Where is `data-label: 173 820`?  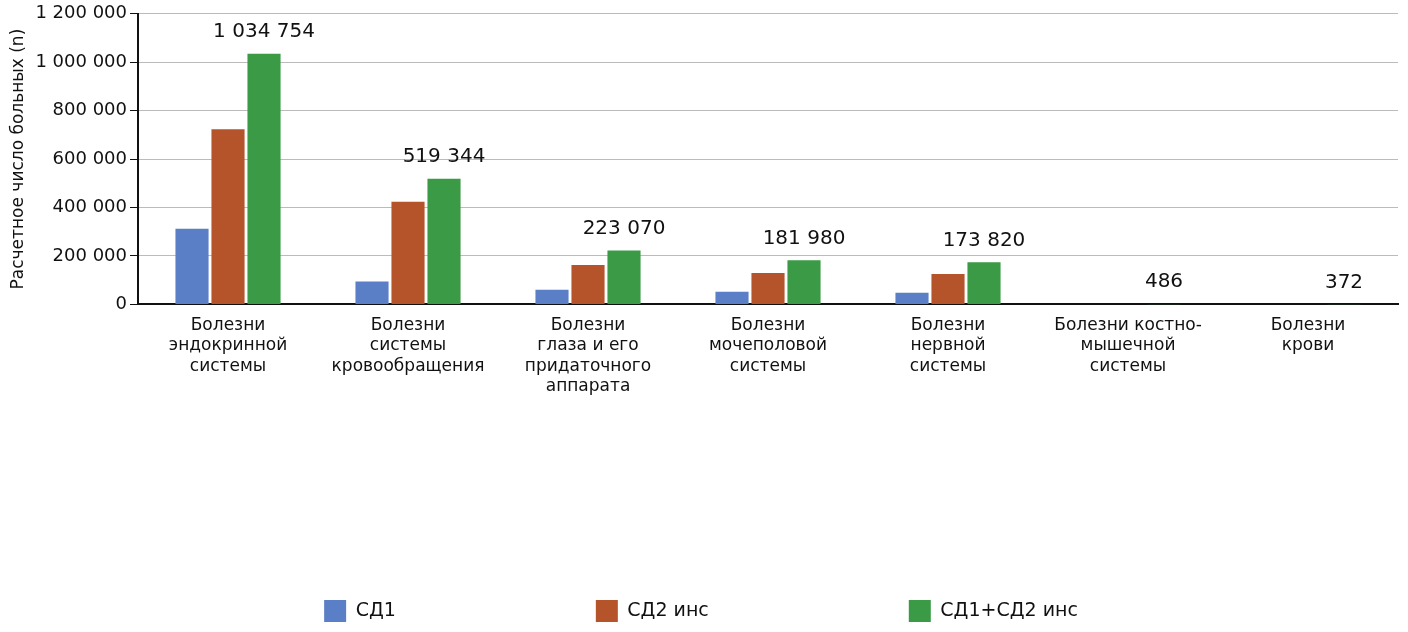 data-label: 173 820 is located at coordinates (984, 238).